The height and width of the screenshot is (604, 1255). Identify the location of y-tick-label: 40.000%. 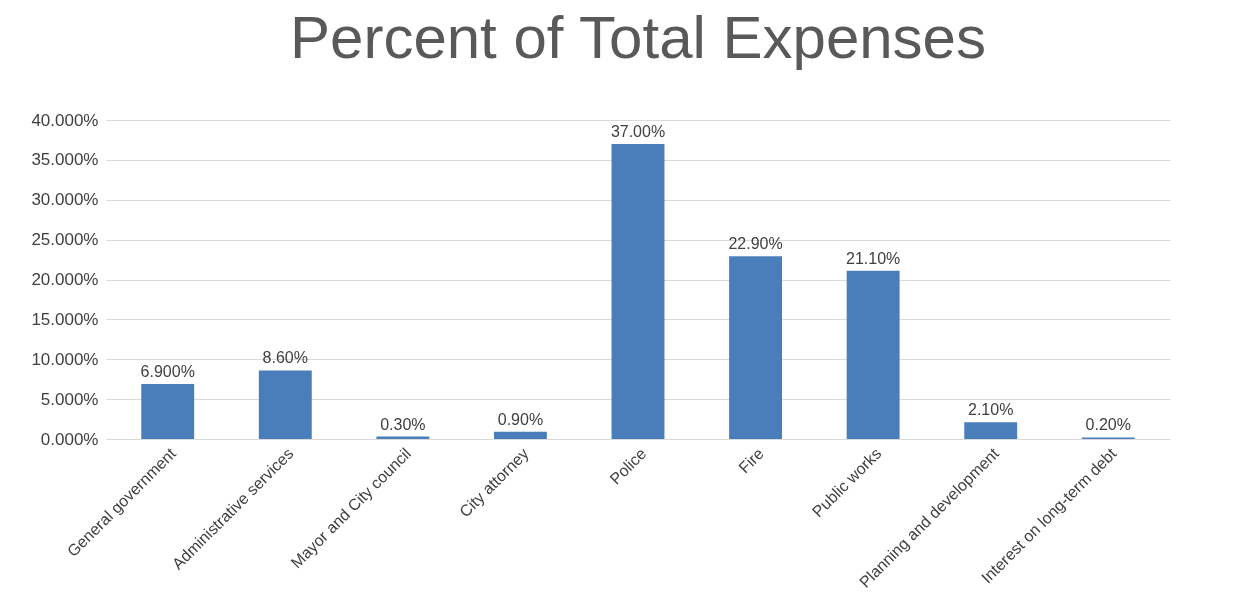
(65, 120).